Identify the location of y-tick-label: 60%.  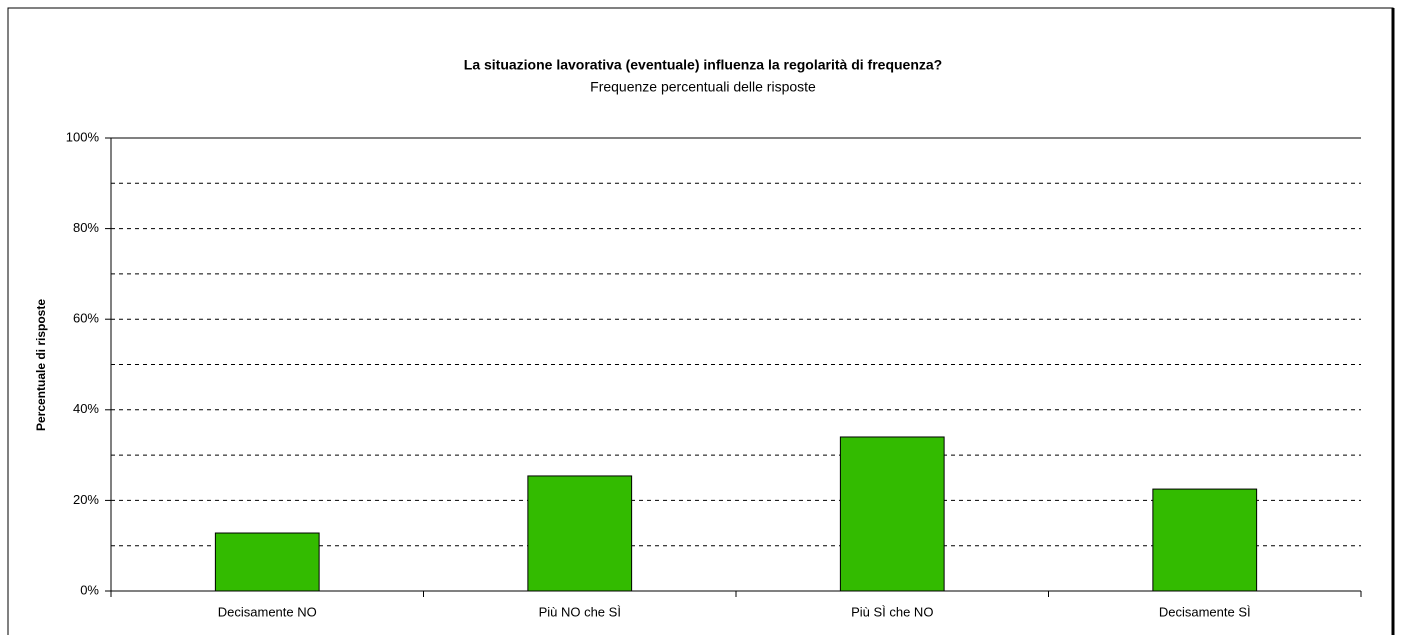
(86, 318).